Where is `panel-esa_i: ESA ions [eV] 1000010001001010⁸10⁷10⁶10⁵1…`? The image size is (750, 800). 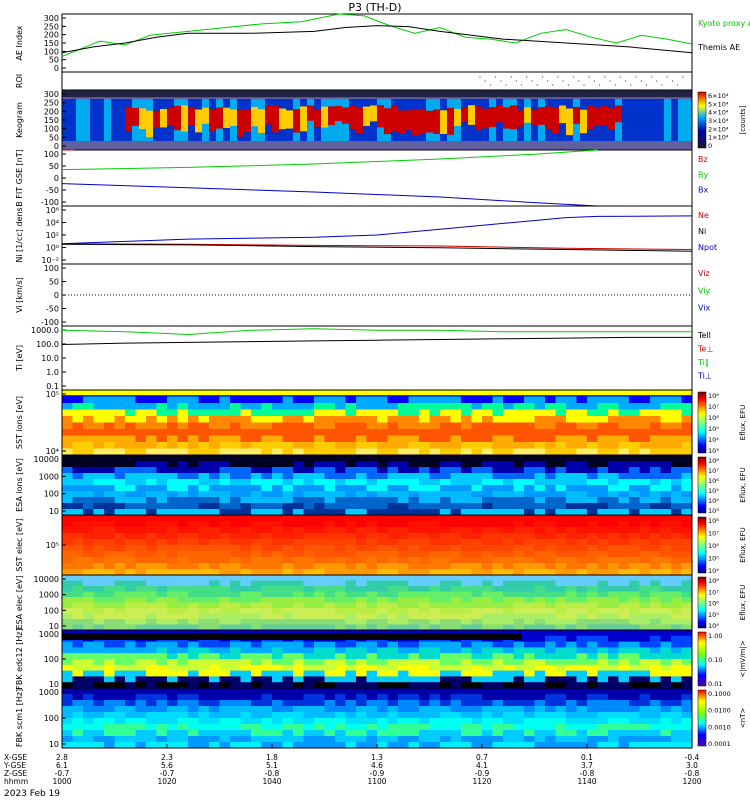 panel-esa_i: ESA ions [eV] 1000010001001010⁸10⁷10⁶10⁵1… is located at coordinates (381, 485).